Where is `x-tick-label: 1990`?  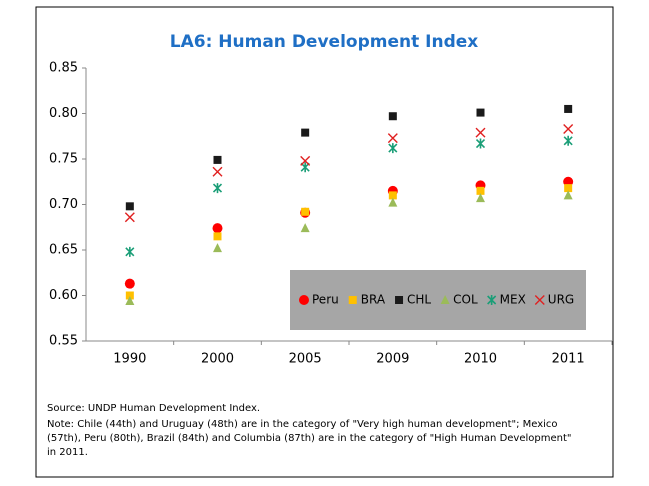
x-tick-label: 1990 is located at coordinates (129, 359).